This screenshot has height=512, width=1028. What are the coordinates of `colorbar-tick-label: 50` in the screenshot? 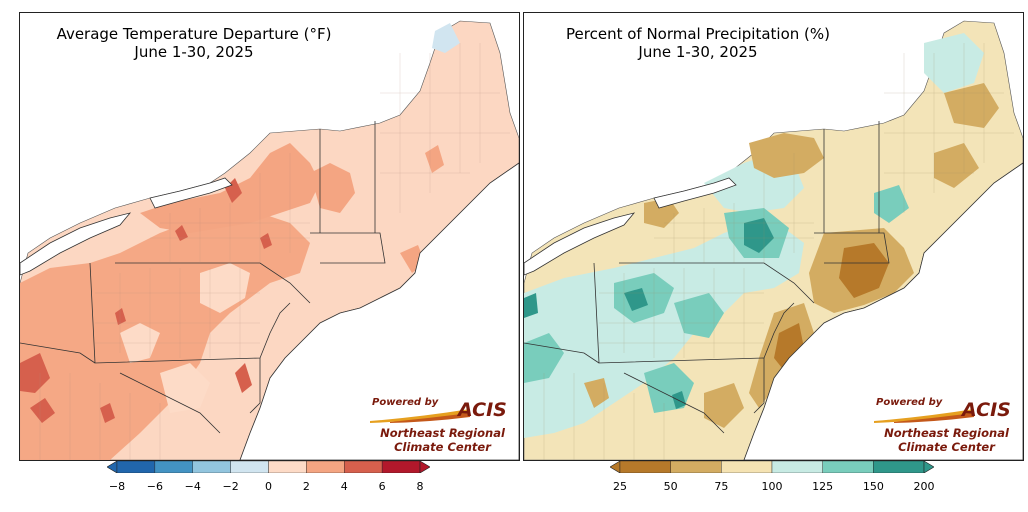 It's located at (670, 486).